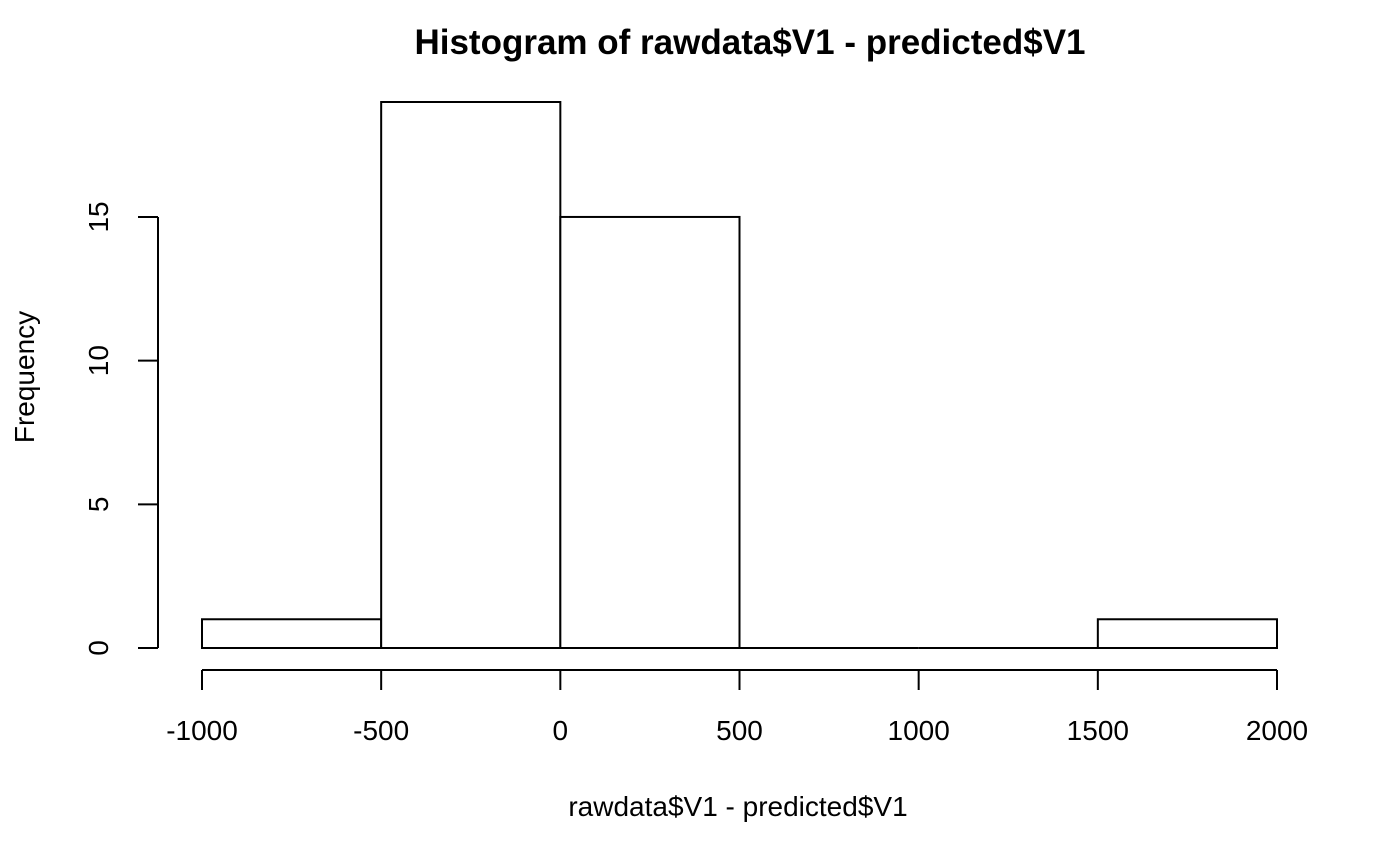 Image resolution: width=1400 pixels, height=865 pixels. I want to click on x-tick-label: 0, so click(561, 730).